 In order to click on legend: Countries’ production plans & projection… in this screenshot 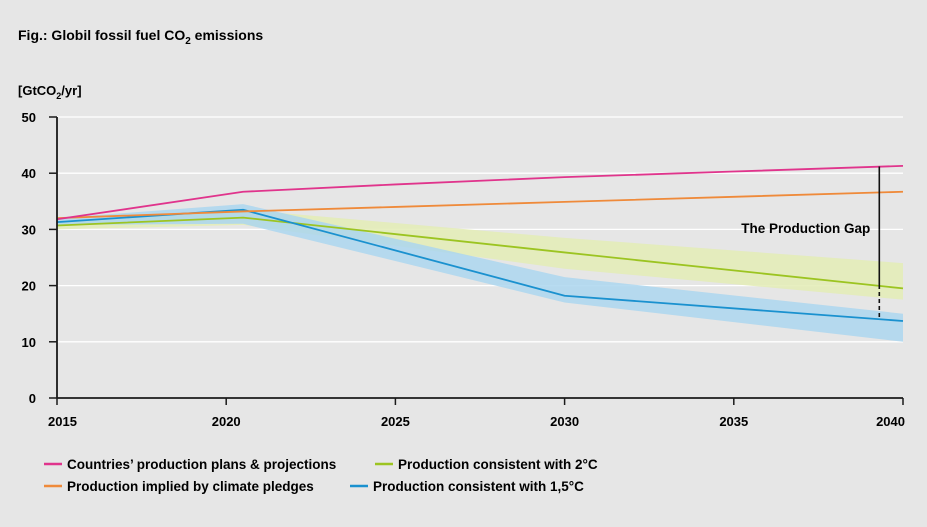, I will do `click(321, 475)`.